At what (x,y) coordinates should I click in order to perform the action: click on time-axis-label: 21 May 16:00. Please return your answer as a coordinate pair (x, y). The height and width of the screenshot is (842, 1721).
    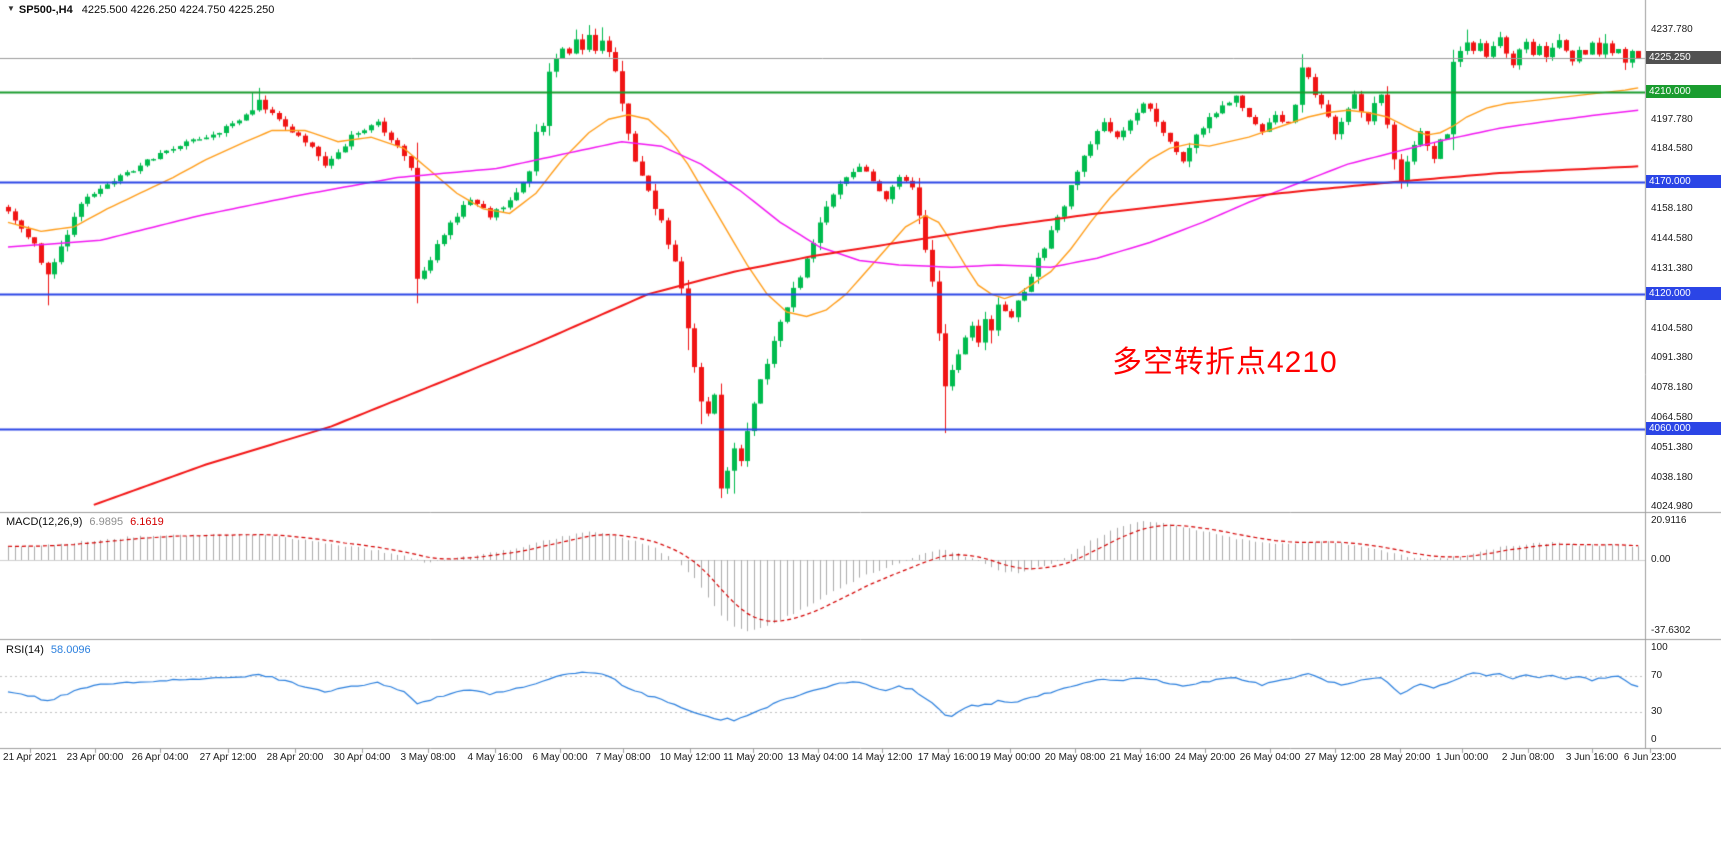
    Looking at the image, I should click on (1140, 757).